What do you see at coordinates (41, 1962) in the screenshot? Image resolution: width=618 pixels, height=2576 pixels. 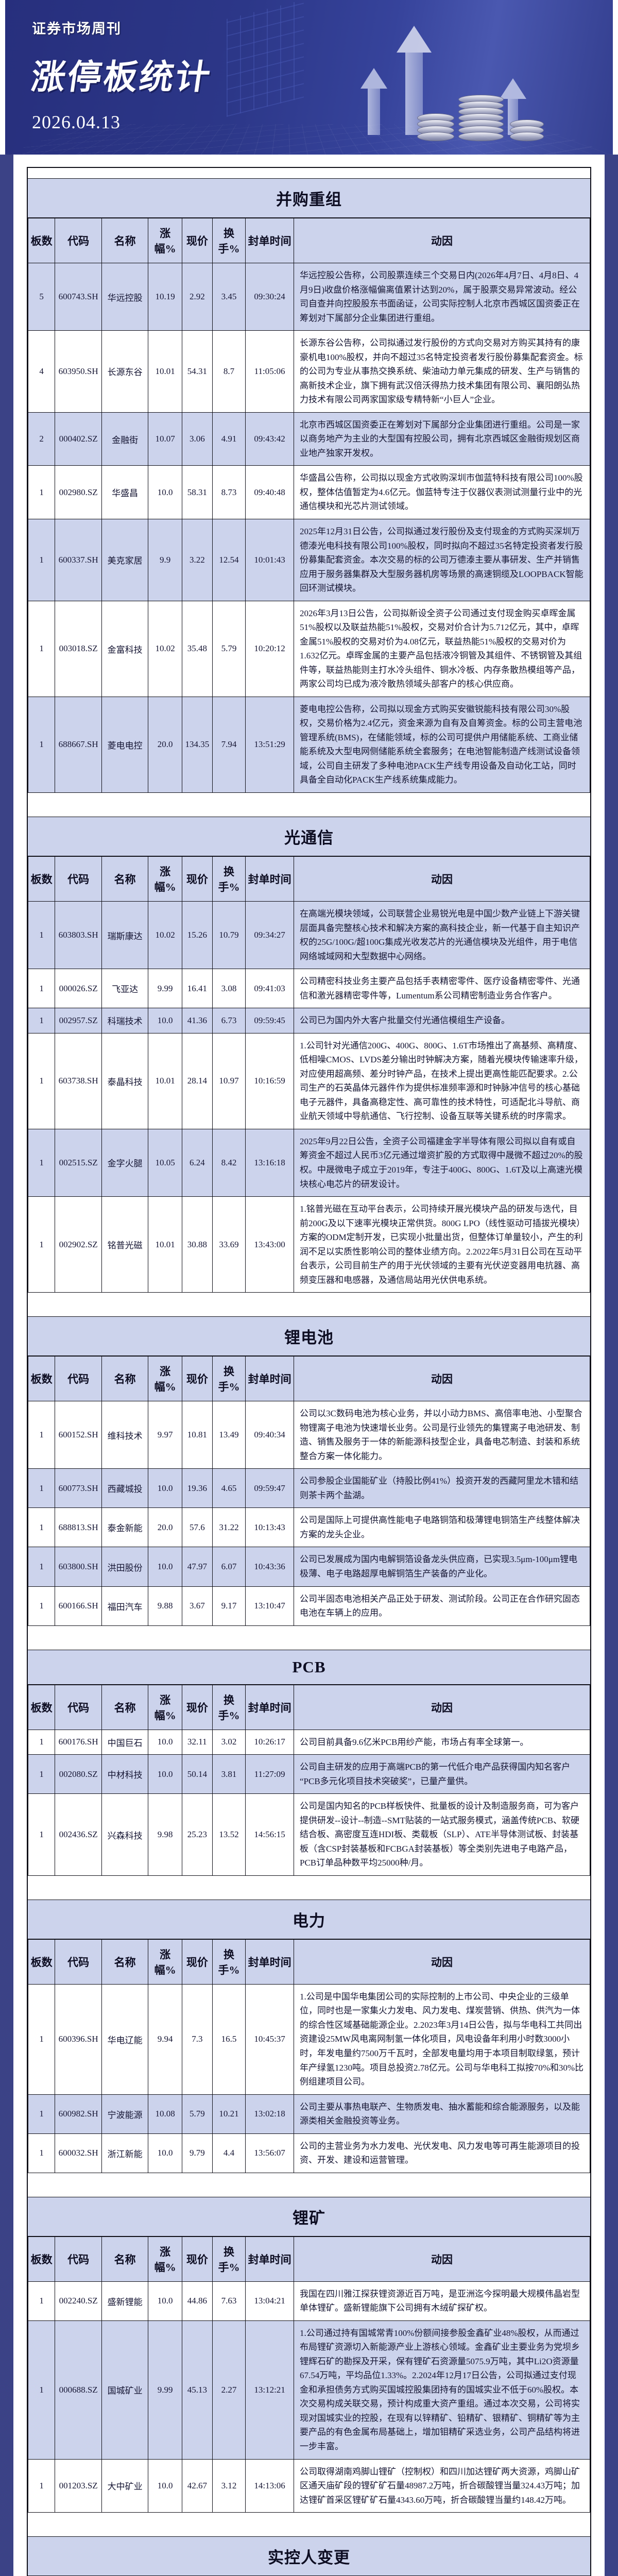 I see `column-header: 板数` at bounding box center [41, 1962].